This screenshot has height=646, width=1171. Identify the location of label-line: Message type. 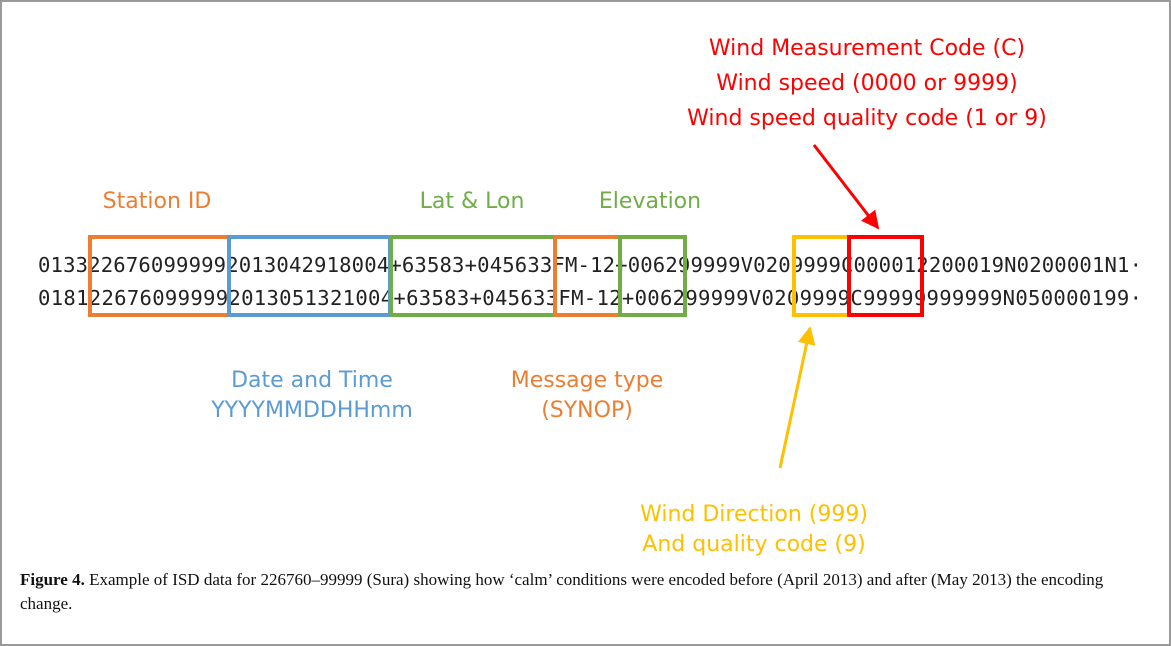
(587, 380).